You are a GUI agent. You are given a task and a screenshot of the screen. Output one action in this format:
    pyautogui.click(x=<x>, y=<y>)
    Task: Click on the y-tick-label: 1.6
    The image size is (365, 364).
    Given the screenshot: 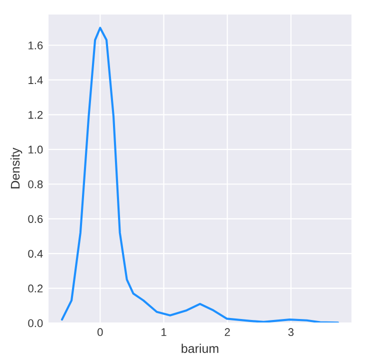 What is the action you would take?
    pyautogui.click(x=35, y=46)
    